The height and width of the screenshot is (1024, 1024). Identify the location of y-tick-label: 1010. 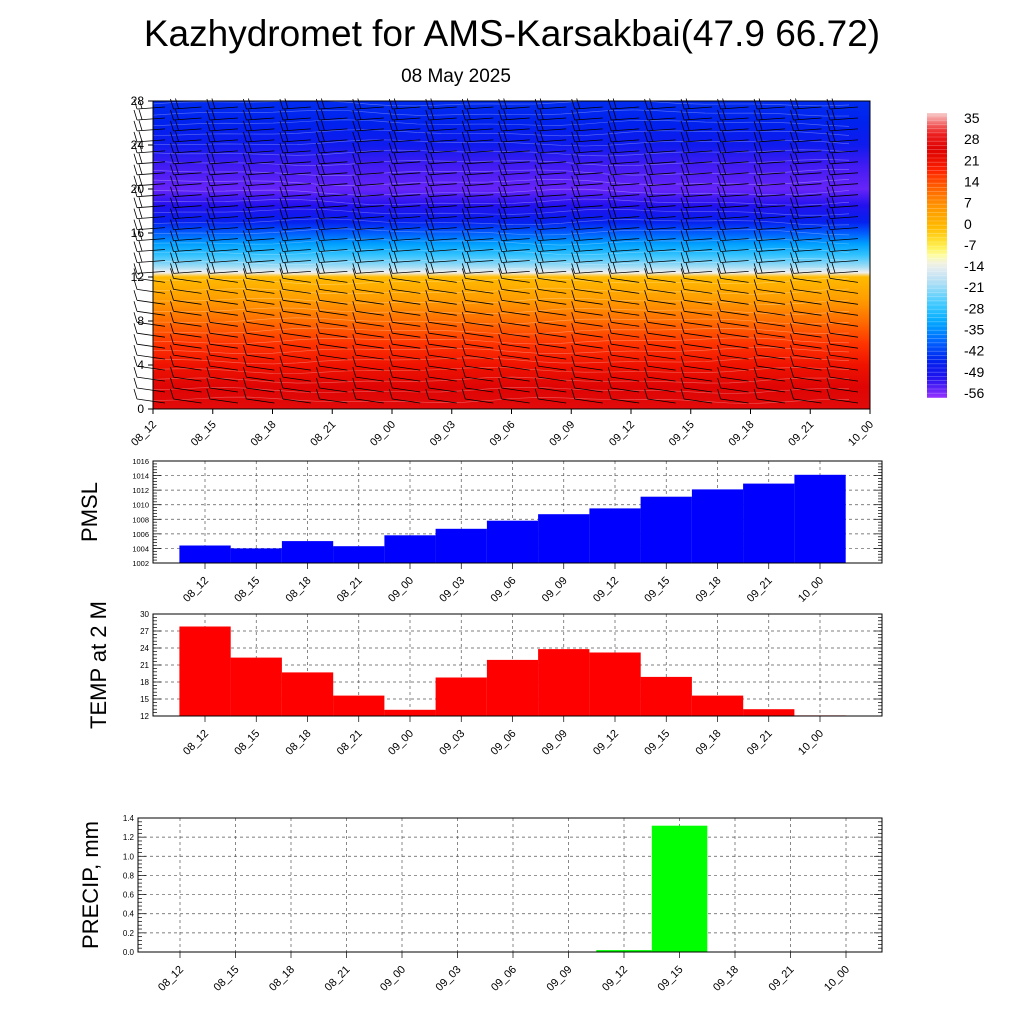
(140, 505).